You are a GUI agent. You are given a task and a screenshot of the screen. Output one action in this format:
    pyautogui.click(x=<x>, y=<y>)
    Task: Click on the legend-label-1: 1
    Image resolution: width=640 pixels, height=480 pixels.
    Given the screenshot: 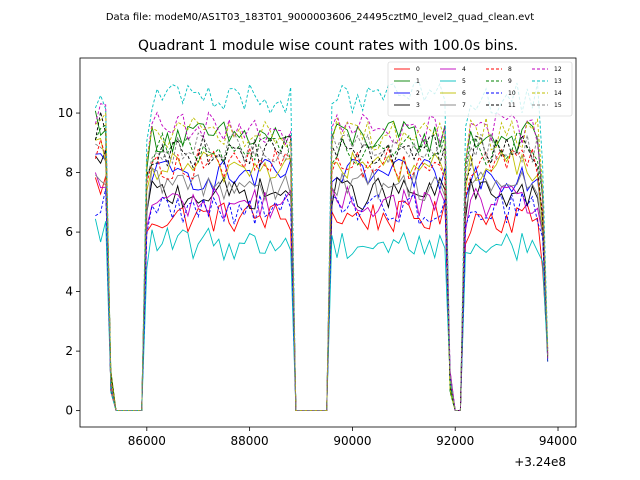 What is the action you would take?
    pyautogui.click(x=418, y=81)
    